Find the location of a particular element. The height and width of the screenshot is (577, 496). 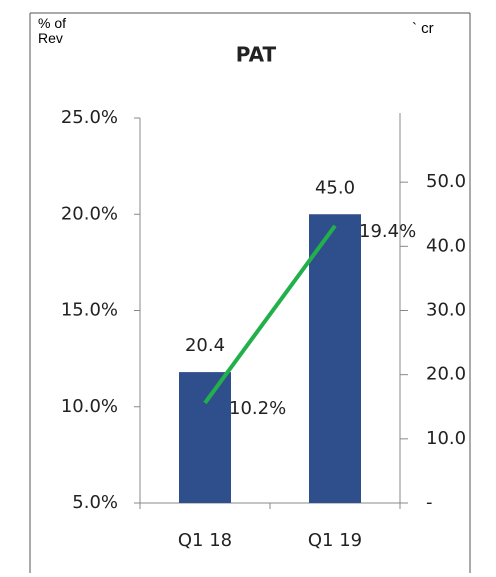

y2-tick-label: 10.0 is located at coordinates (446, 438).